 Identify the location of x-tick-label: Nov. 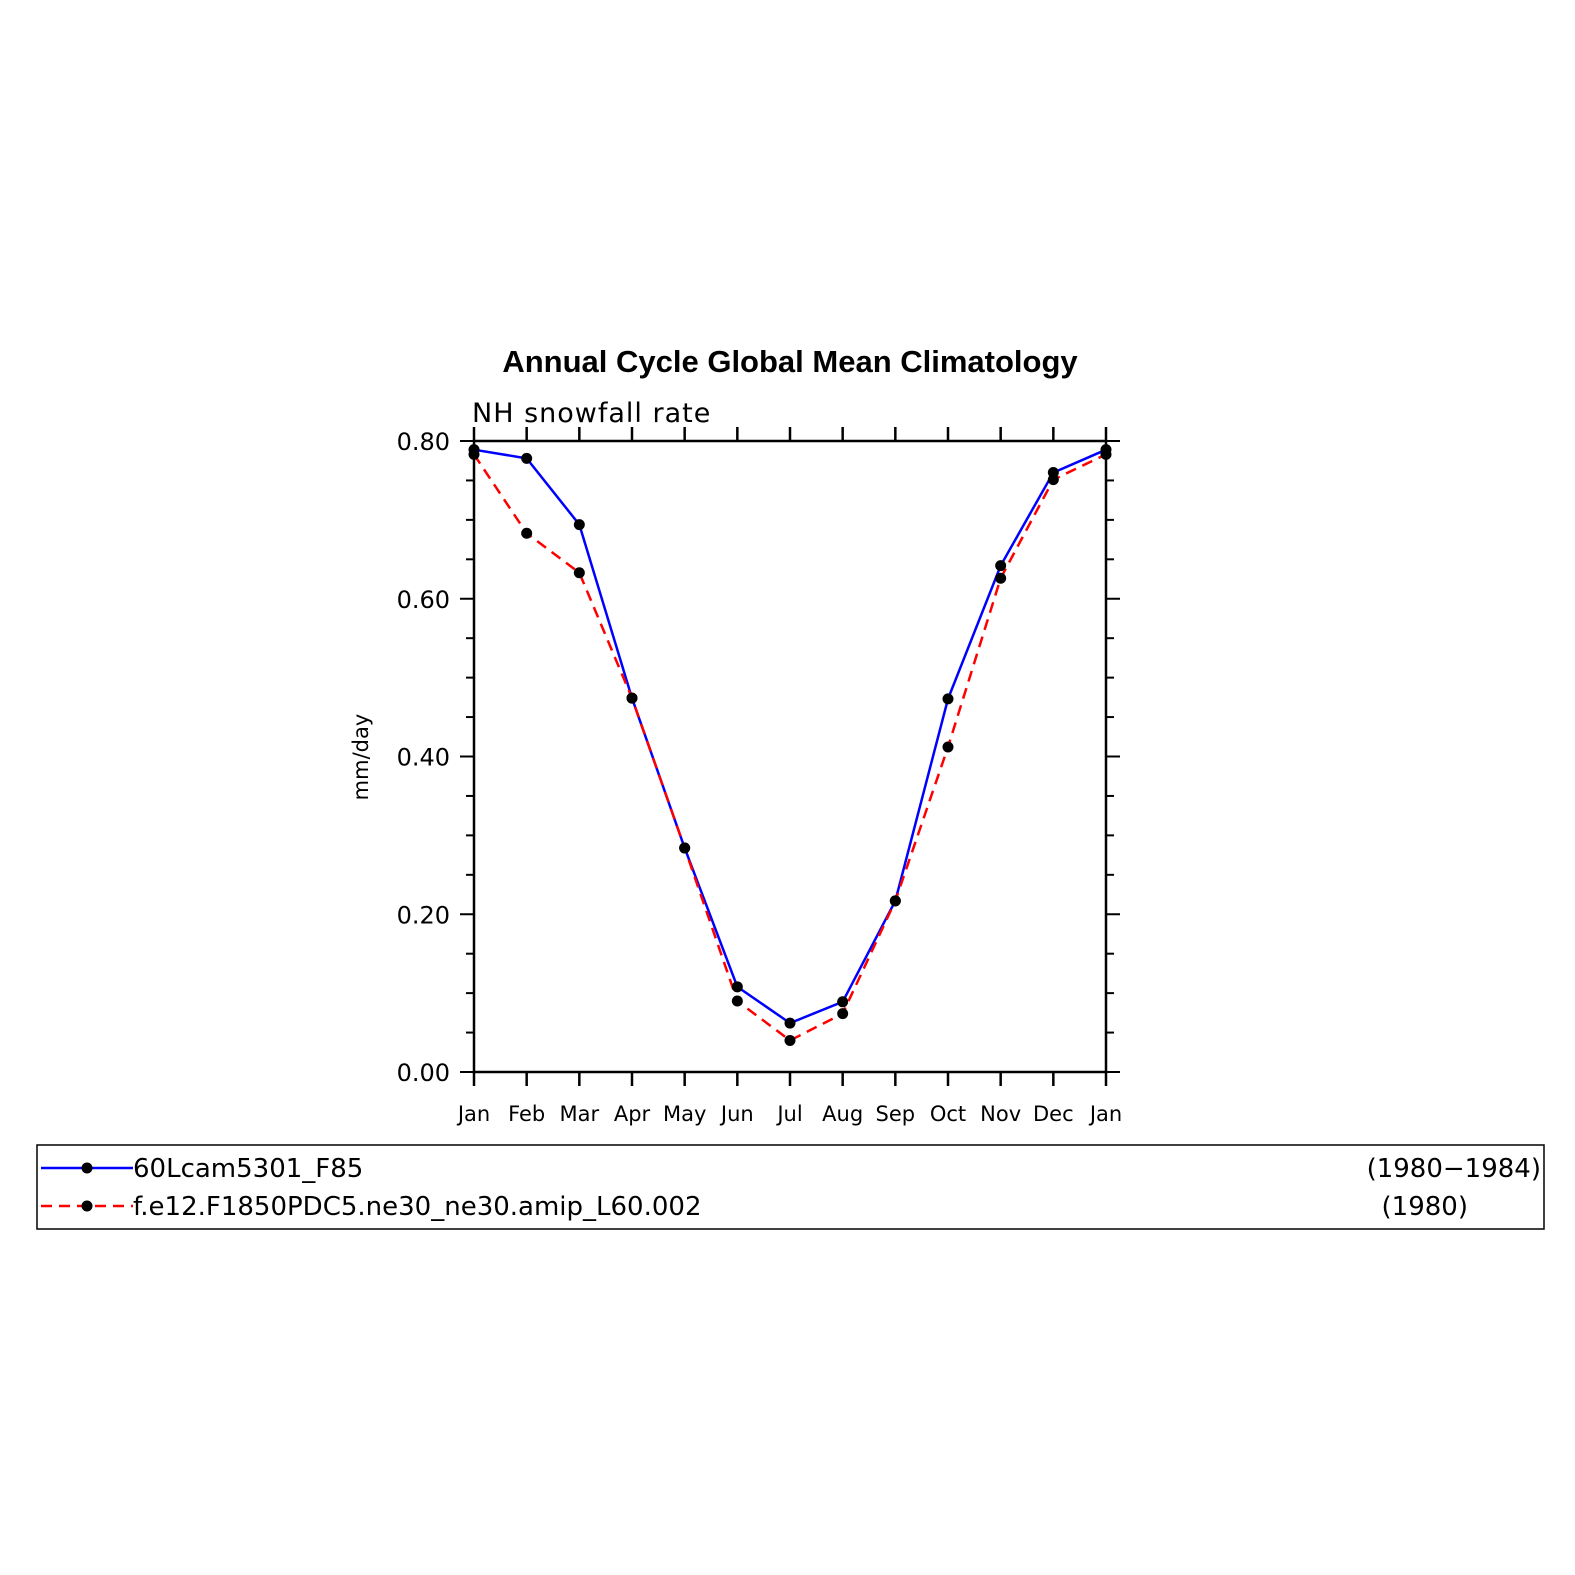
(1000, 1114).